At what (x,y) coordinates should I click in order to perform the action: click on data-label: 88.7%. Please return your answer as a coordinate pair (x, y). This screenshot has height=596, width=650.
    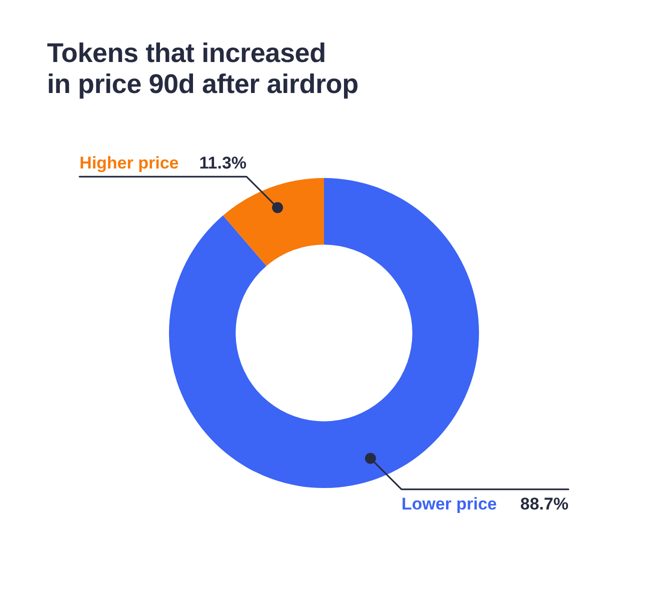
    Looking at the image, I should click on (544, 504).